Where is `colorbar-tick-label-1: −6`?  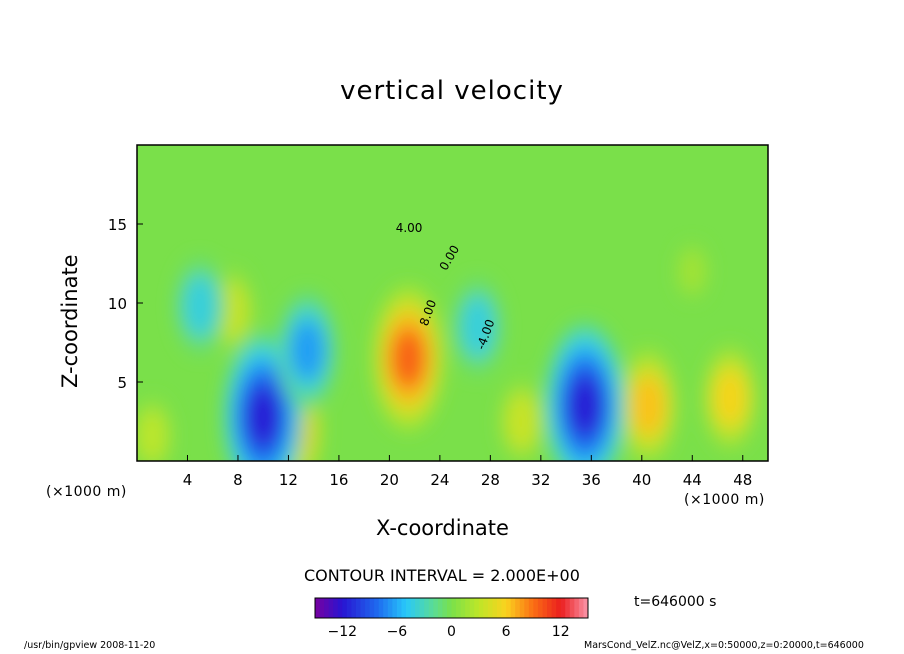
colorbar-tick-label-1: −6 is located at coordinates (397, 632).